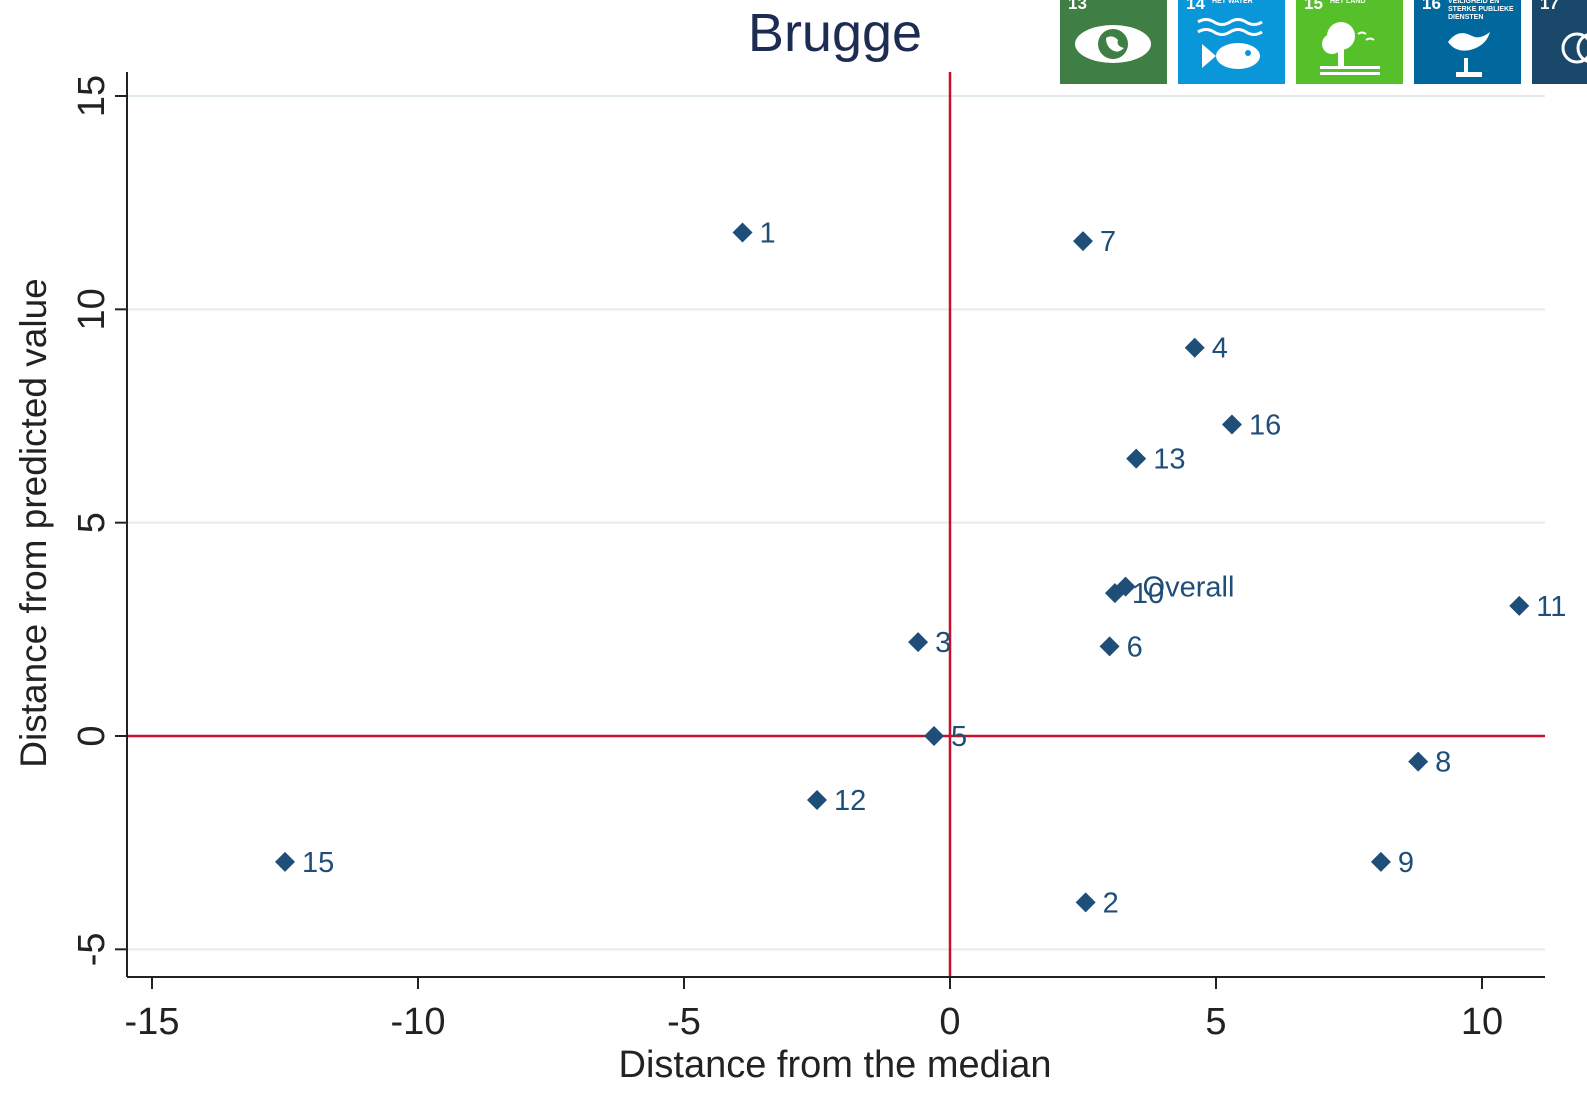 This screenshot has height=1095, width=1587. What do you see at coordinates (850, 801) in the screenshot?
I see `point-label: 12` at bounding box center [850, 801].